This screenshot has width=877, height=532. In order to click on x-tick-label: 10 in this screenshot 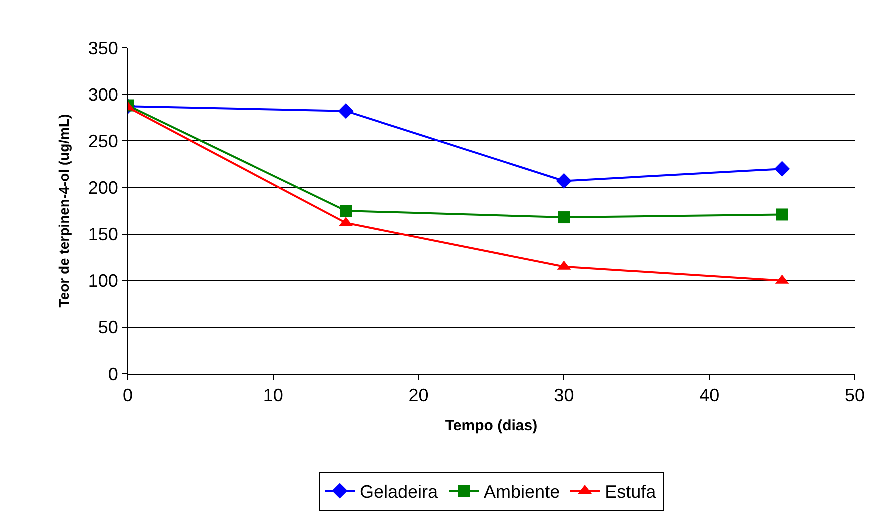, I will do `click(273, 396)`.